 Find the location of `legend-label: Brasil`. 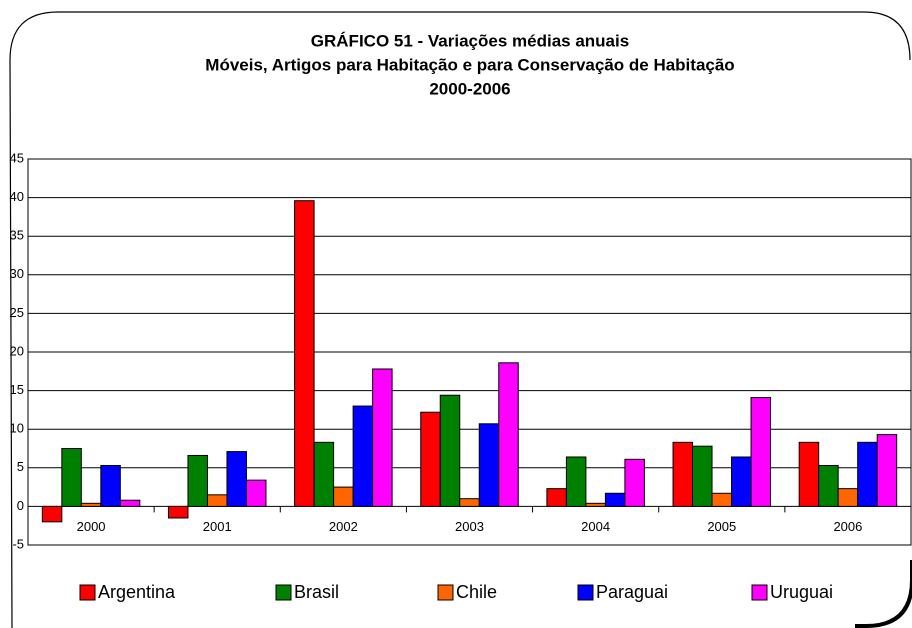

legend-label: Brasil is located at coordinates (316, 592).